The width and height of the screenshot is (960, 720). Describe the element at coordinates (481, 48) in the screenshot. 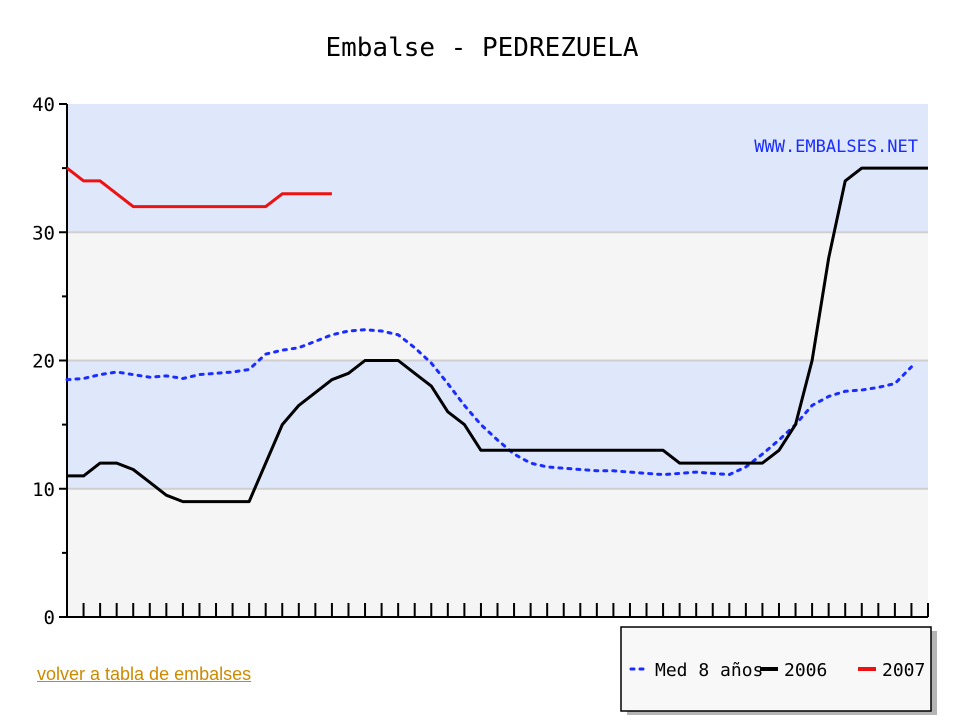

I see `chart-title: Embalse - PEDREZUELA` at that location.